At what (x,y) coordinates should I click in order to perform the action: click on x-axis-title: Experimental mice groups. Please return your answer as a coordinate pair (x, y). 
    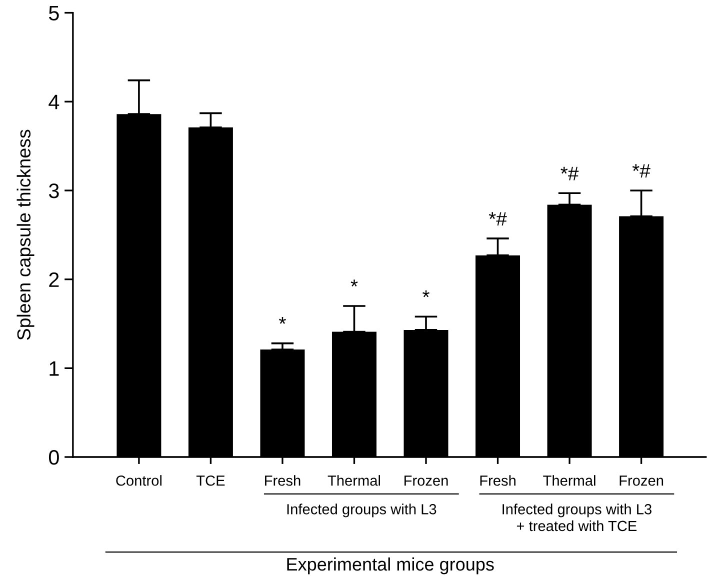
    Looking at the image, I should click on (390, 565).